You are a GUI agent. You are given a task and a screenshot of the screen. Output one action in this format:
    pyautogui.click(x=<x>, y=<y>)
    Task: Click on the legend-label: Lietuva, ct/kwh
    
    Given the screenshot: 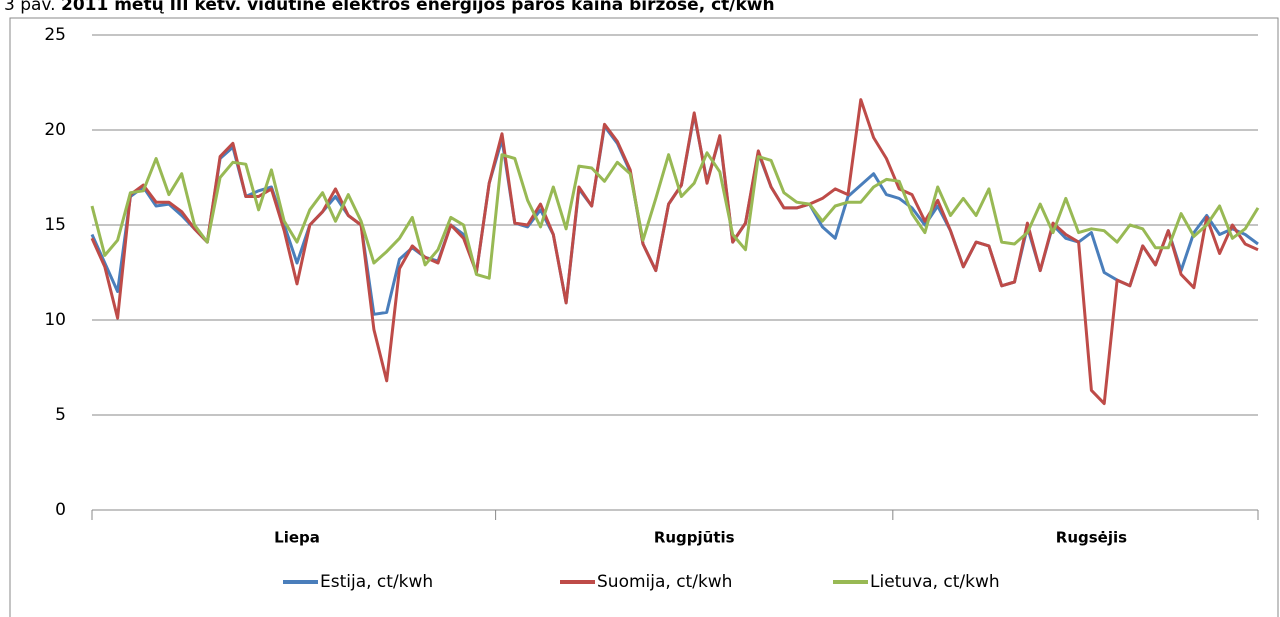 What is the action you would take?
    pyautogui.click(x=935, y=582)
    